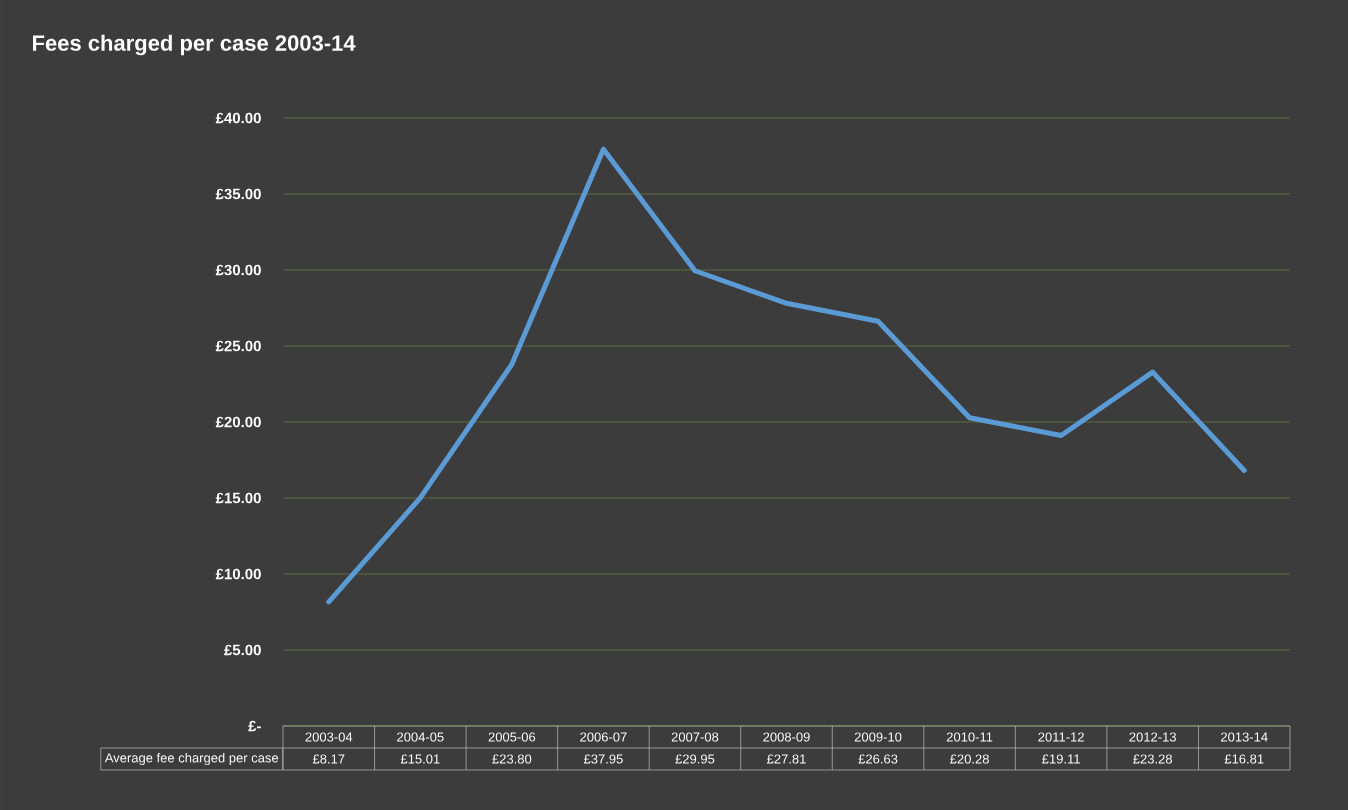 The height and width of the screenshot is (810, 1348). What do you see at coordinates (969, 759) in the screenshot?
I see `data-label: £20.28` at bounding box center [969, 759].